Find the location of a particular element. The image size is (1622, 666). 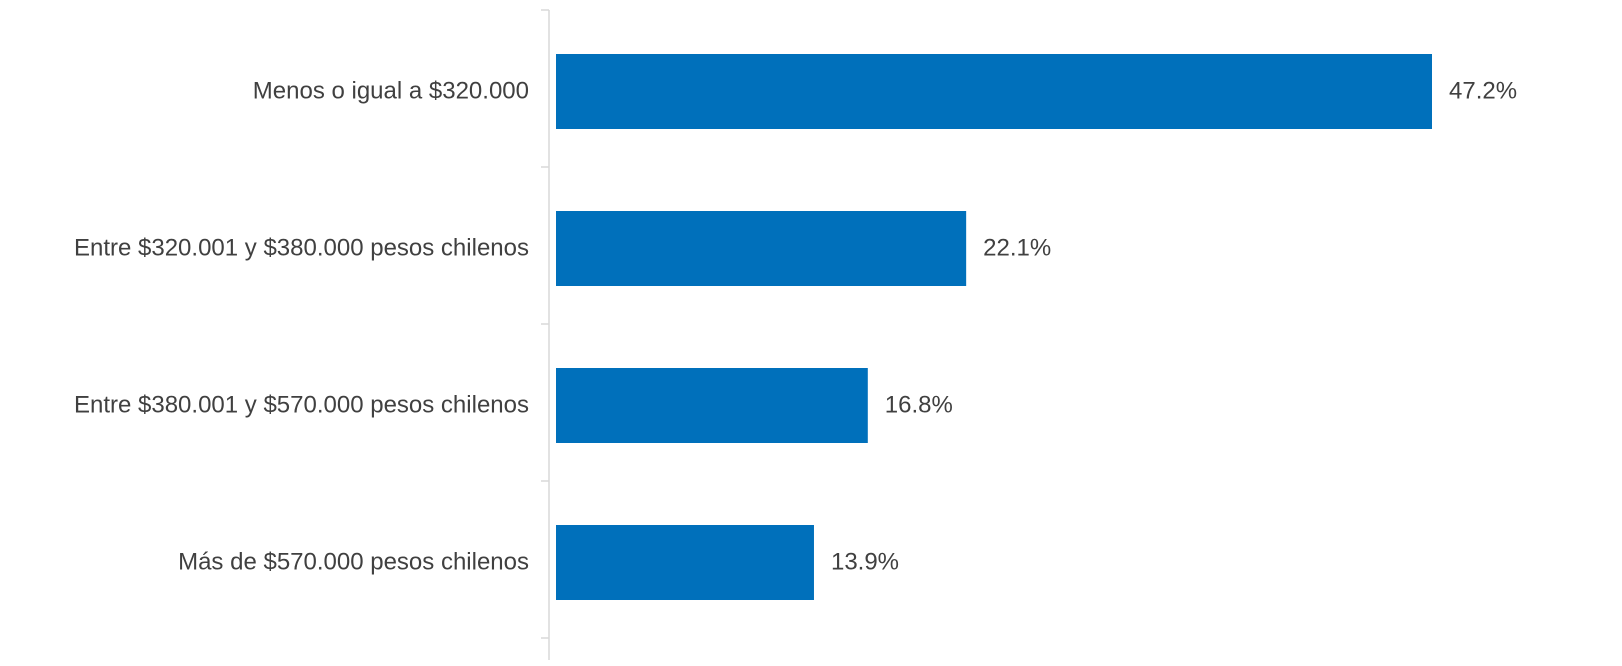

value-label: 47.2% is located at coordinates (1483, 91).